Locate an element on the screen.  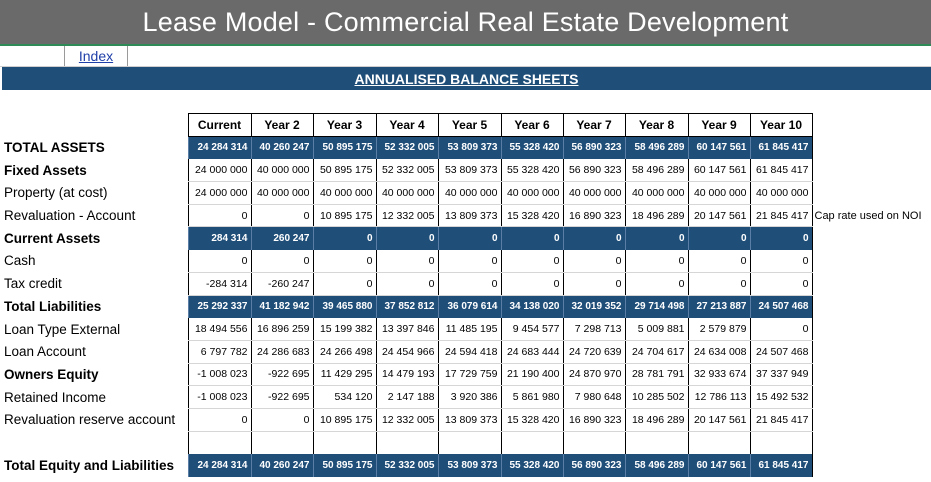
cell-value: 12 786 113 is located at coordinates (718, 397).